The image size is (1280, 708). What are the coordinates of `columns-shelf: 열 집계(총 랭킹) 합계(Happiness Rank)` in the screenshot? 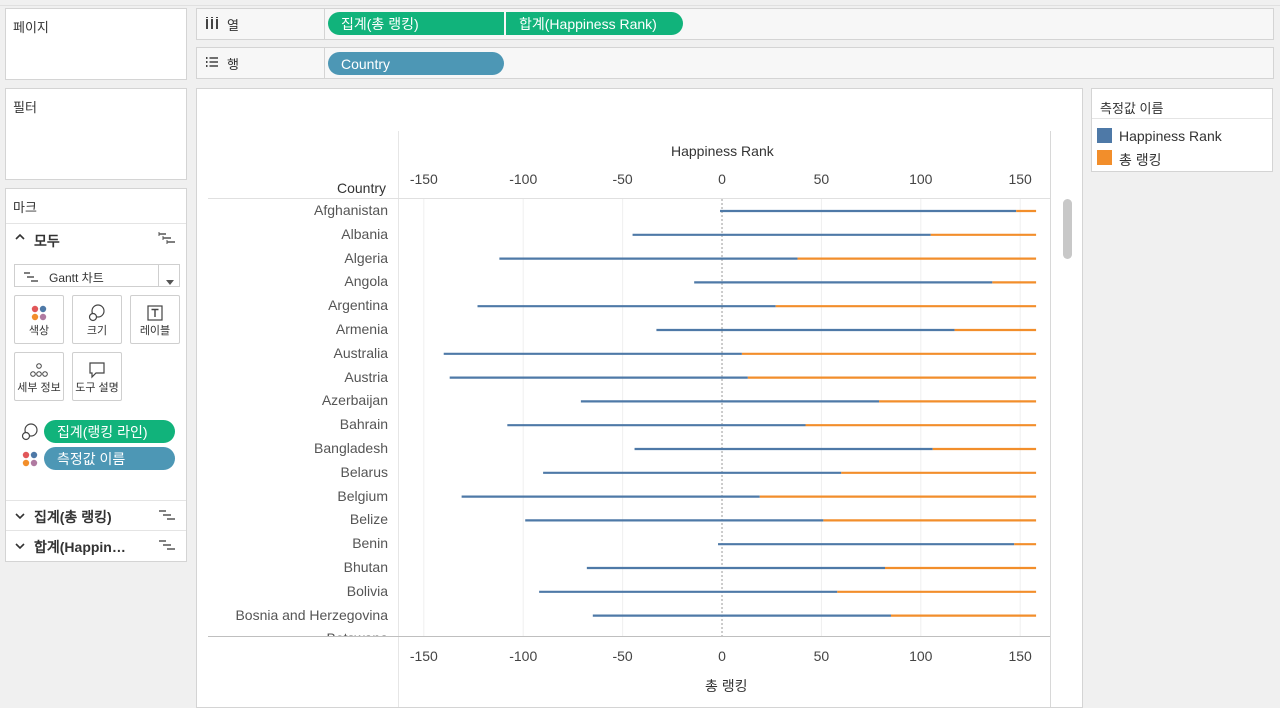 It's located at (735, 24).